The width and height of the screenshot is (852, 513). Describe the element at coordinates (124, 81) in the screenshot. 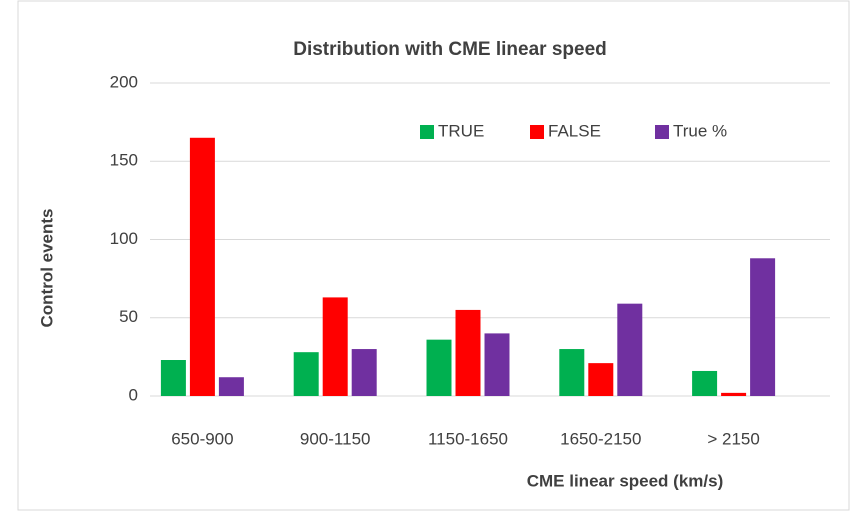

I see `y-tick-label: 200` at that location.